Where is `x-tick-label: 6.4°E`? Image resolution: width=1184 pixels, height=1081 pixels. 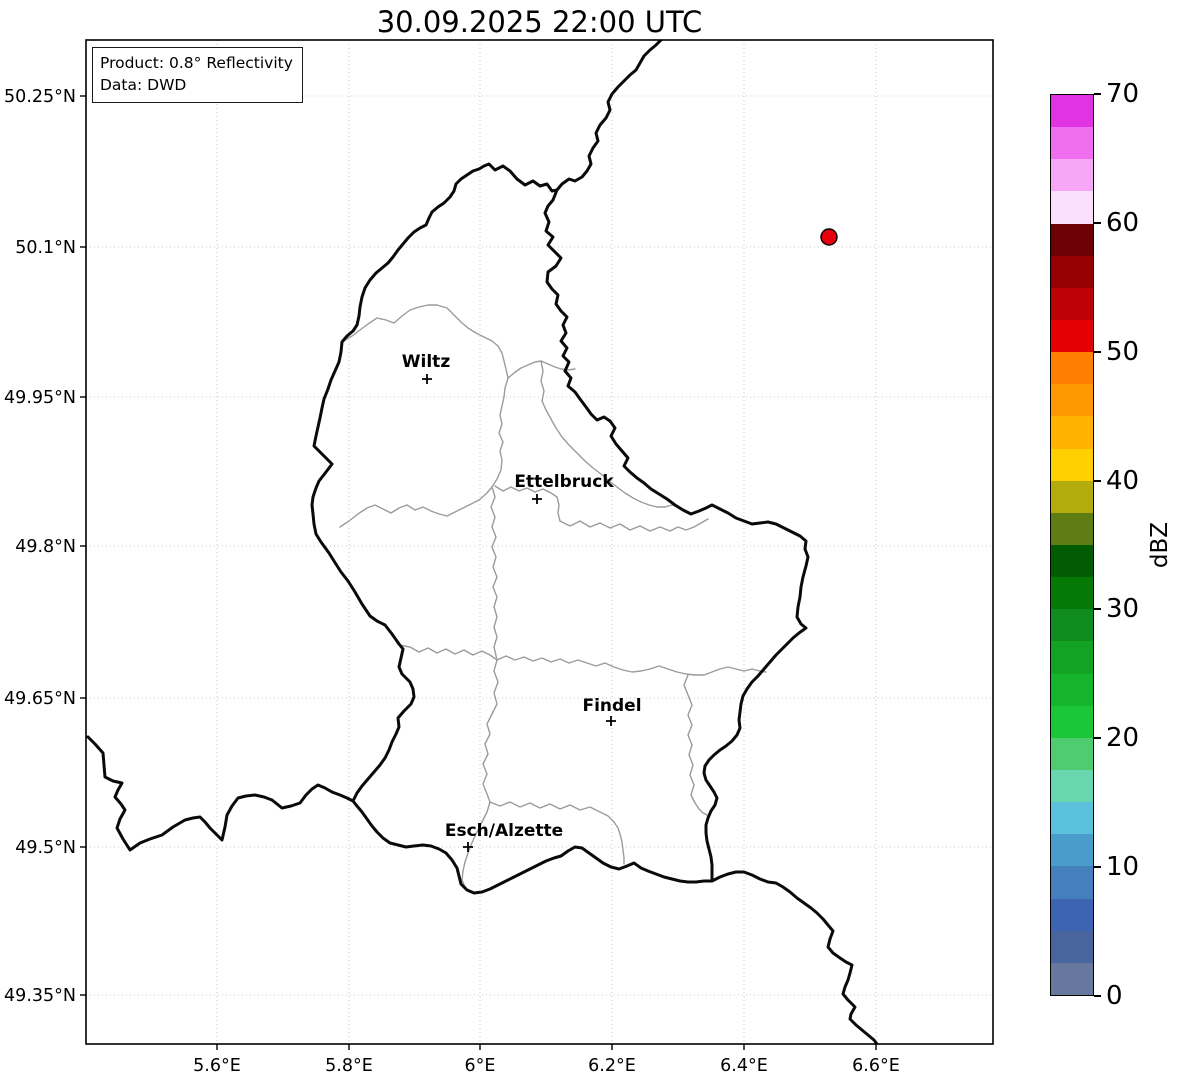
x-tick-label: 6.4°E is located at coordinates (744, 1066).